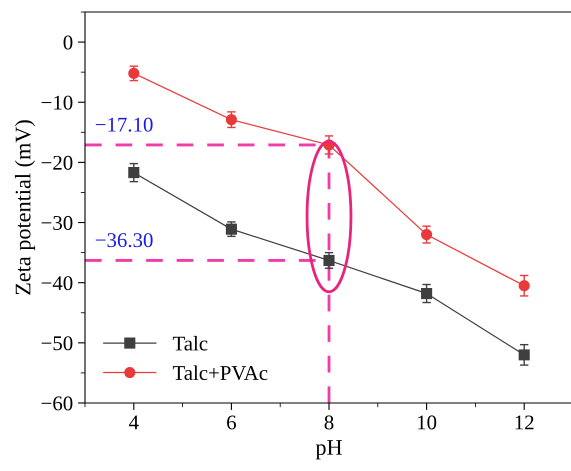 The width and height of the screenshot is (571, 471). What do you see at coordinates (220, 372) in the screenshot?
I see `legend-label: Talc+PVAc` at bounding box center [220, 372].